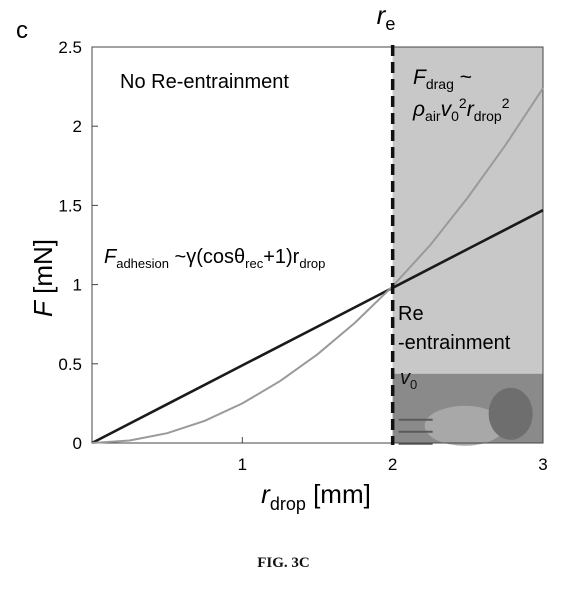  What do you see at coordinates (22, 30) in the screenshot?
I see `panel-label: c` at bounding box center [22, 30].